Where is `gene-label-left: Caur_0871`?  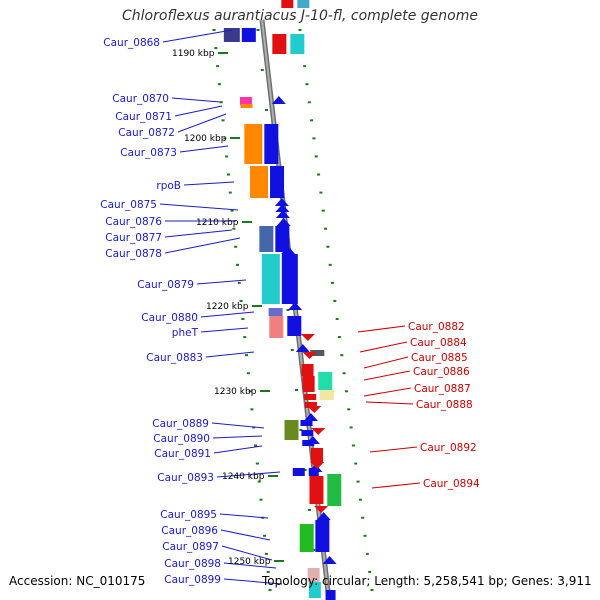
gene-label-left: Caur_0871 is located at coordinates (143, 117).